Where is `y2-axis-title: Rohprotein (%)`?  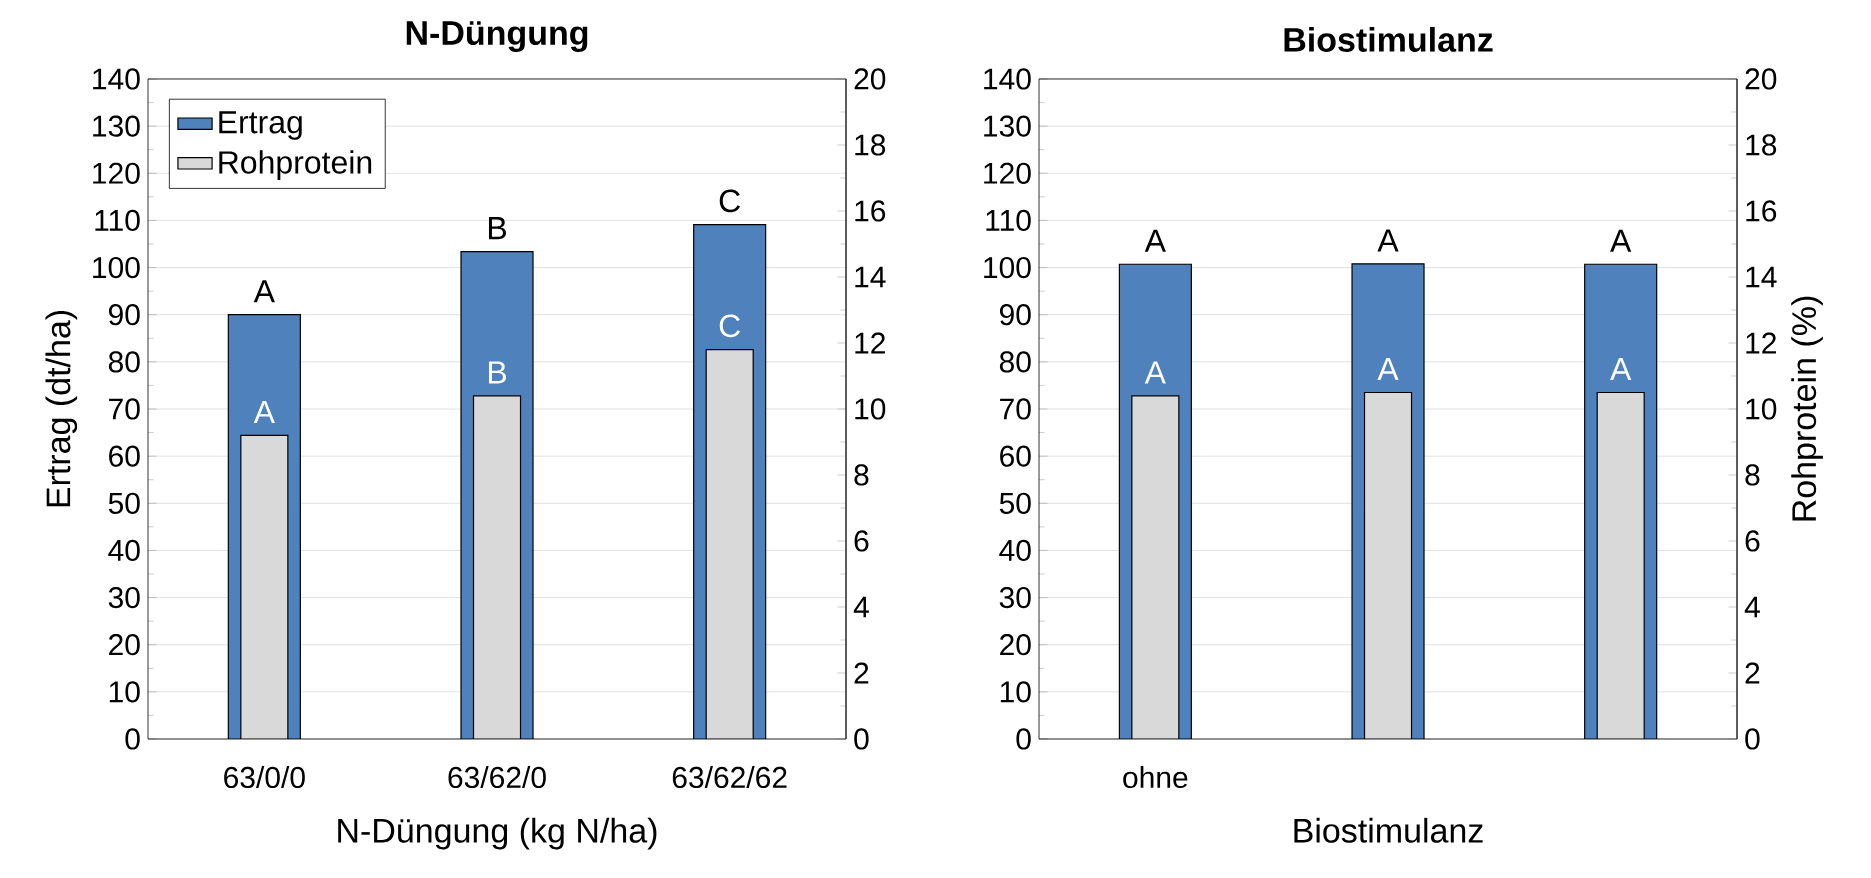
y2-axis-title: Rohprotein (%) is located at coordinates (1807, 408).